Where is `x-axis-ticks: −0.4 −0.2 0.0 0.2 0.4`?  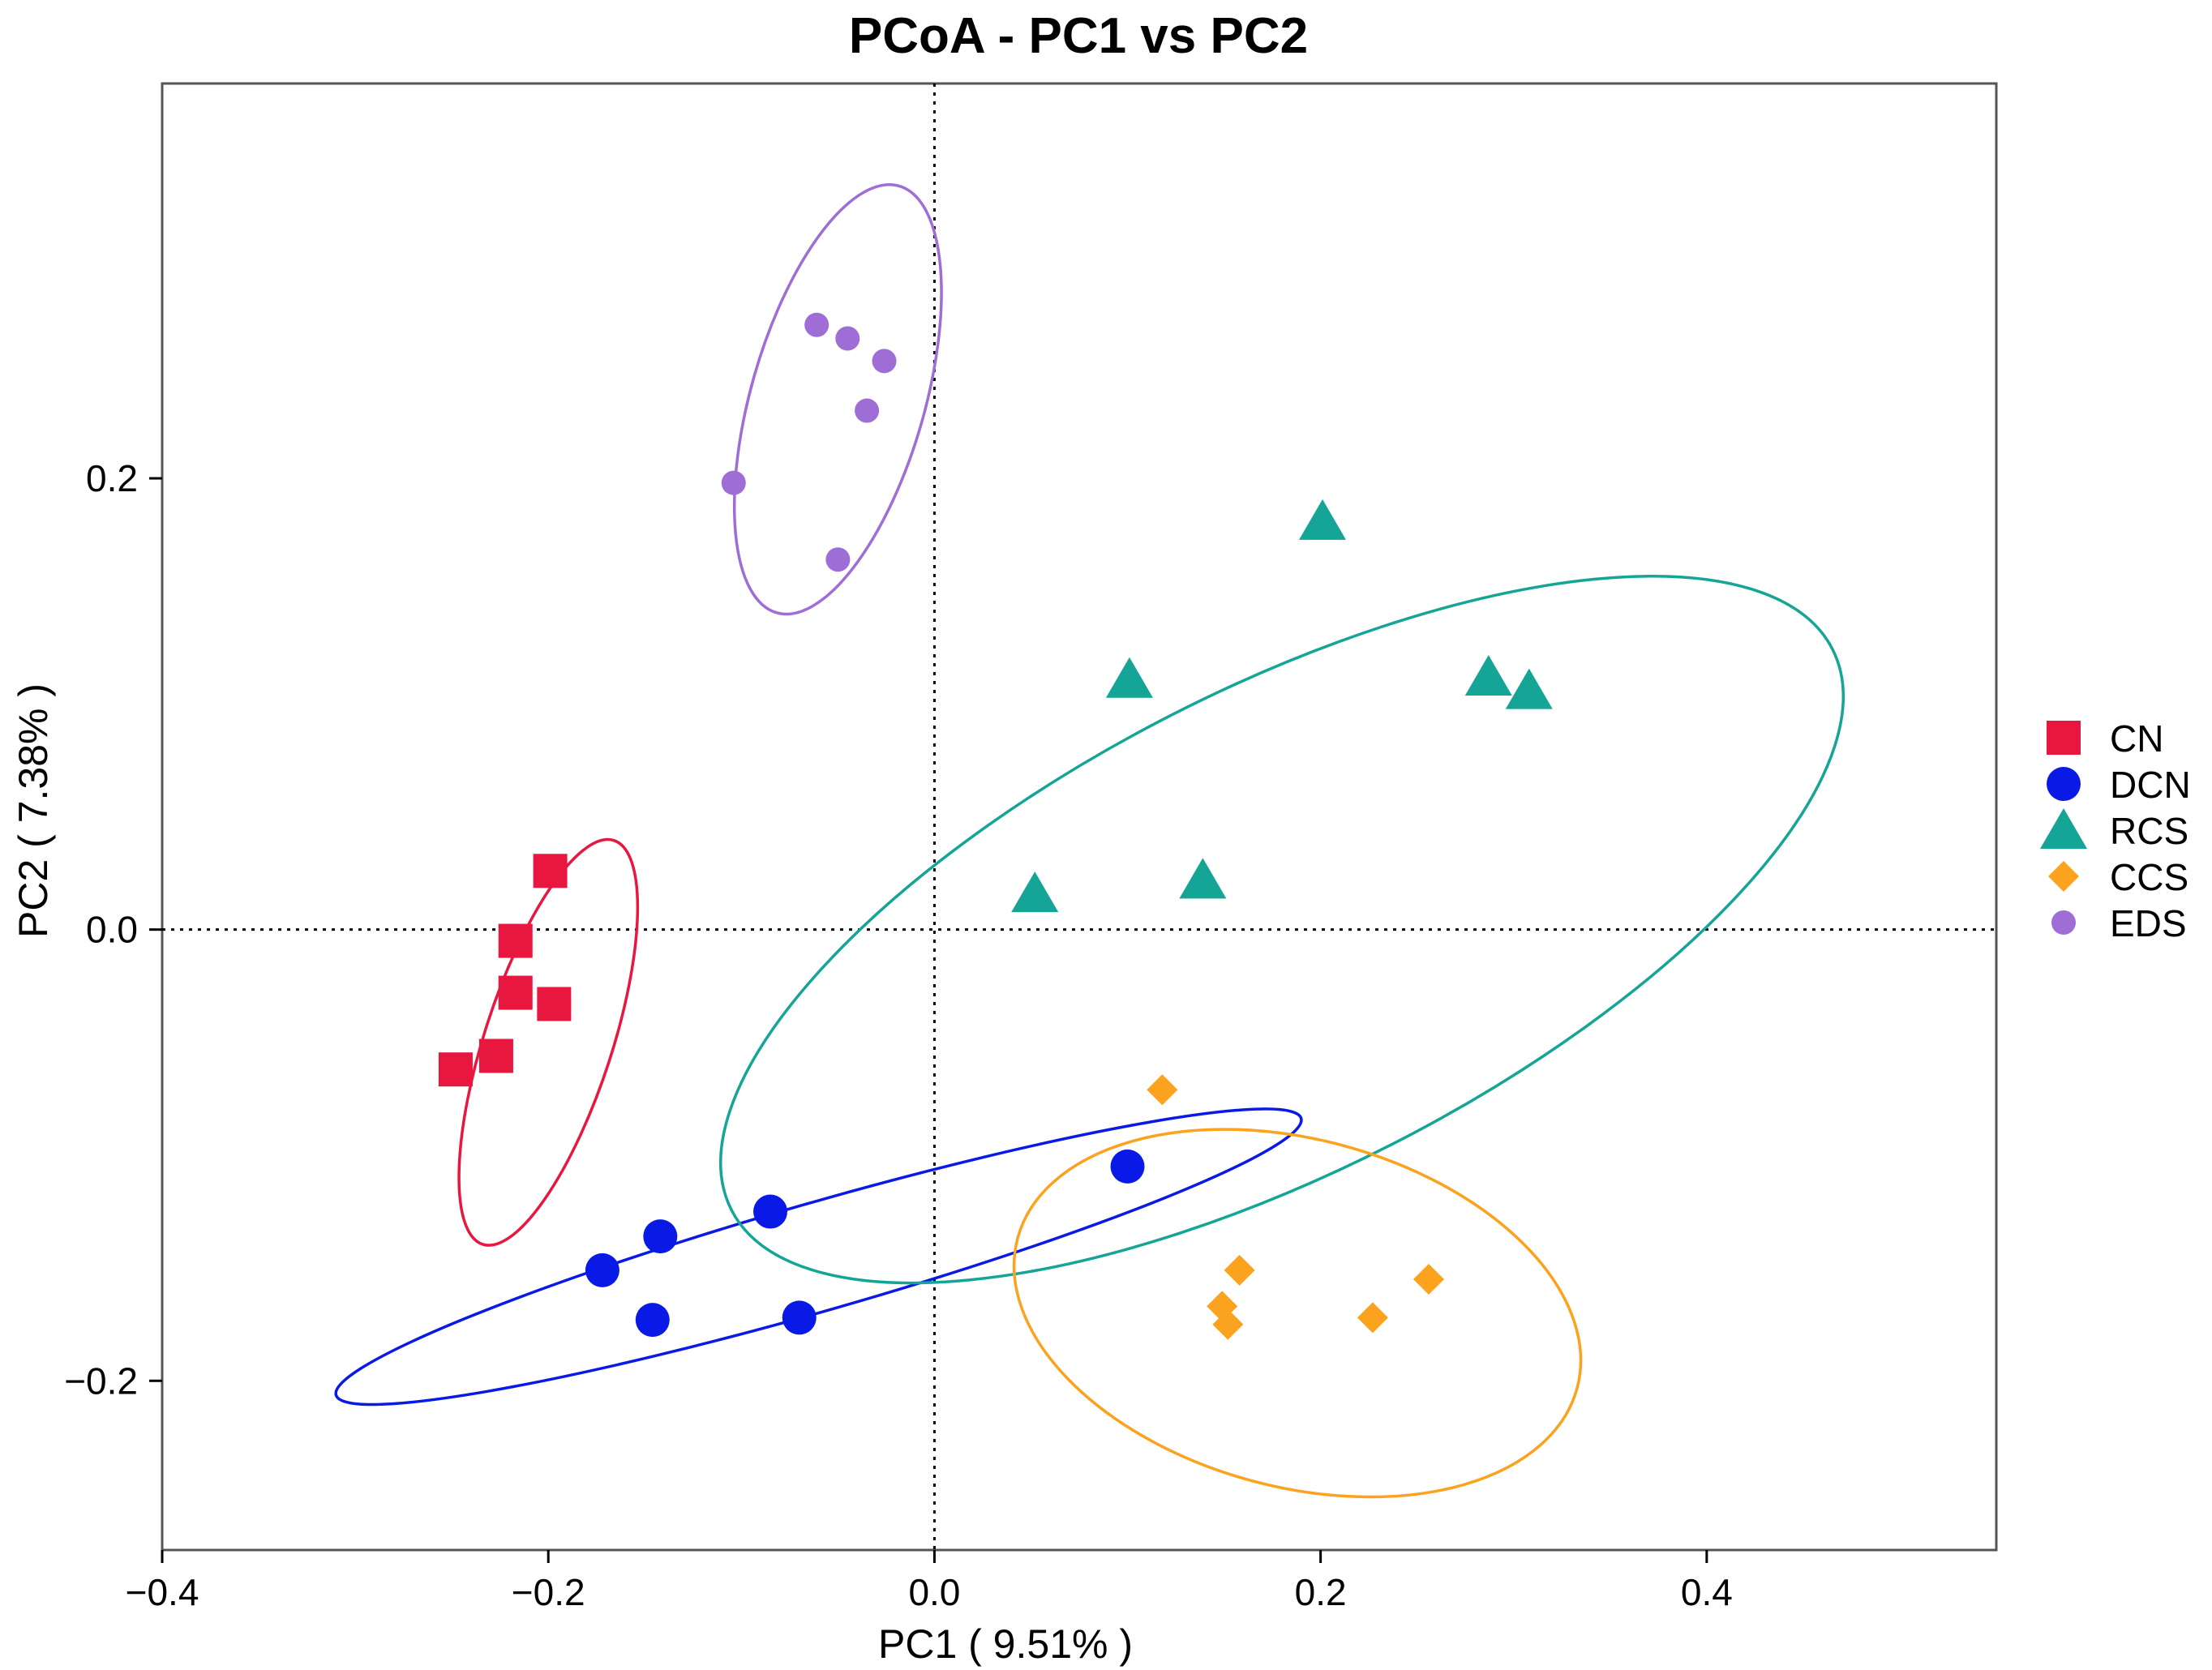
x-axis-ticks: −0.4 −0.2 0.0 0.2 0.4 is located at coordinates (929, 1581).